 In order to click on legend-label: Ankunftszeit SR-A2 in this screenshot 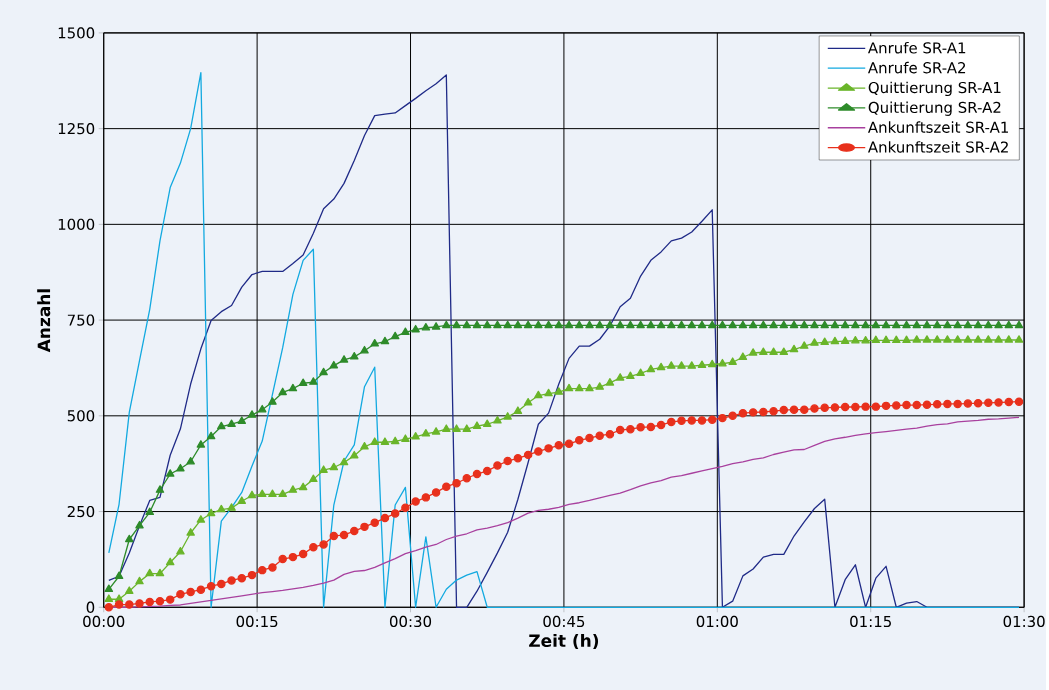, I will do `click(937, 147)`.